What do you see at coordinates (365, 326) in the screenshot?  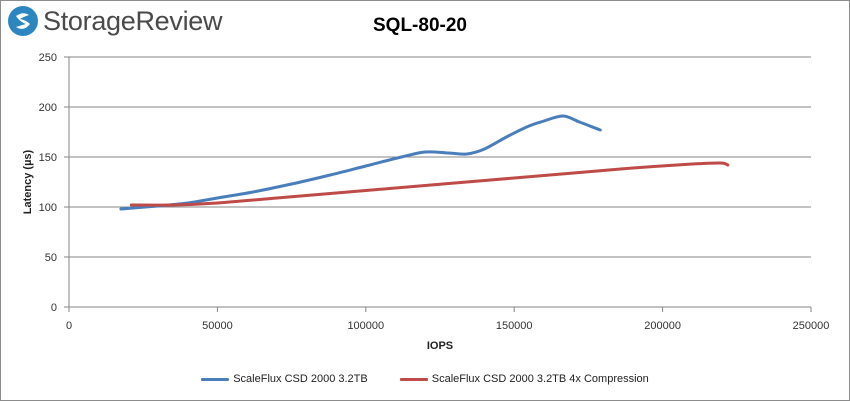 I see `x-tick-label: 100000` at bounding box center [365, 326].